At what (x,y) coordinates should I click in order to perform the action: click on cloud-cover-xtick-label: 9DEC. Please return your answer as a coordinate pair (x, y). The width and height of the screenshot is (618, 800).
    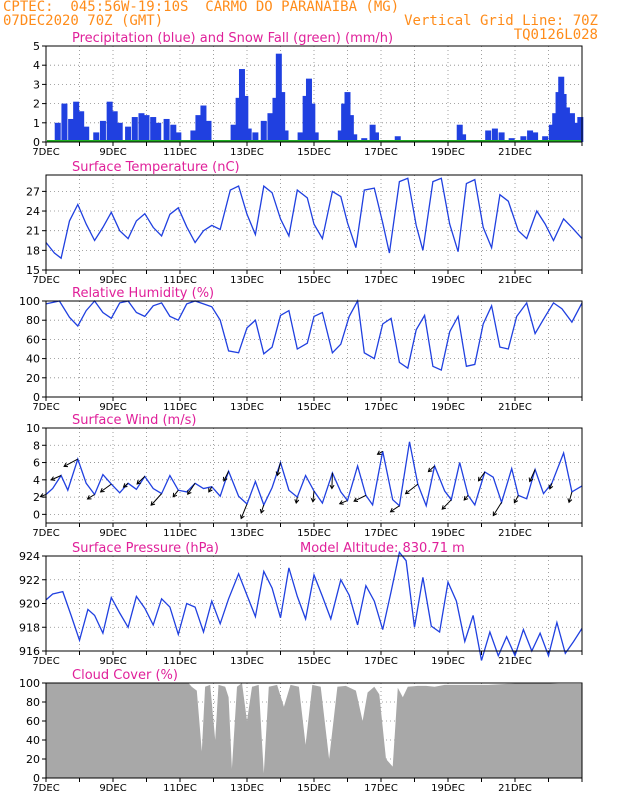
    Looking at the image, I should click on (112, 788).